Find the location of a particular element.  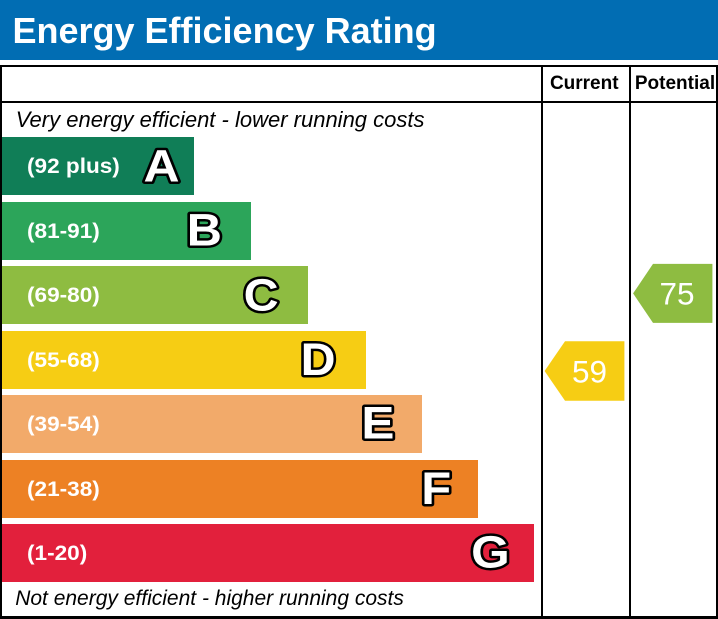

svg-text: C is located at coordinates (261, 294).